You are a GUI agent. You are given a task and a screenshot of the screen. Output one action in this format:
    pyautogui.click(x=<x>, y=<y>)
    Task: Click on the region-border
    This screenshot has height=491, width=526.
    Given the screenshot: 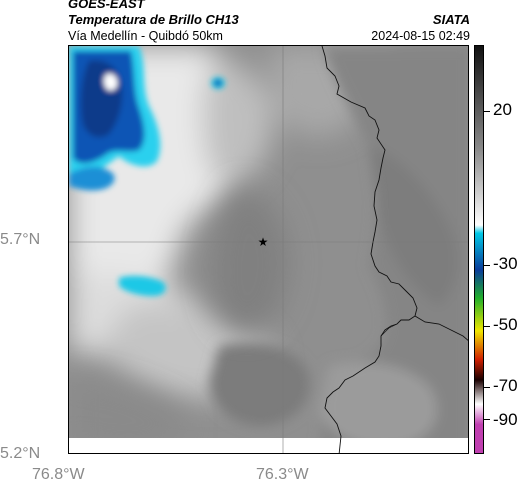 What is the action you would take?
    pyautogui.click(x=441, y=328)
    